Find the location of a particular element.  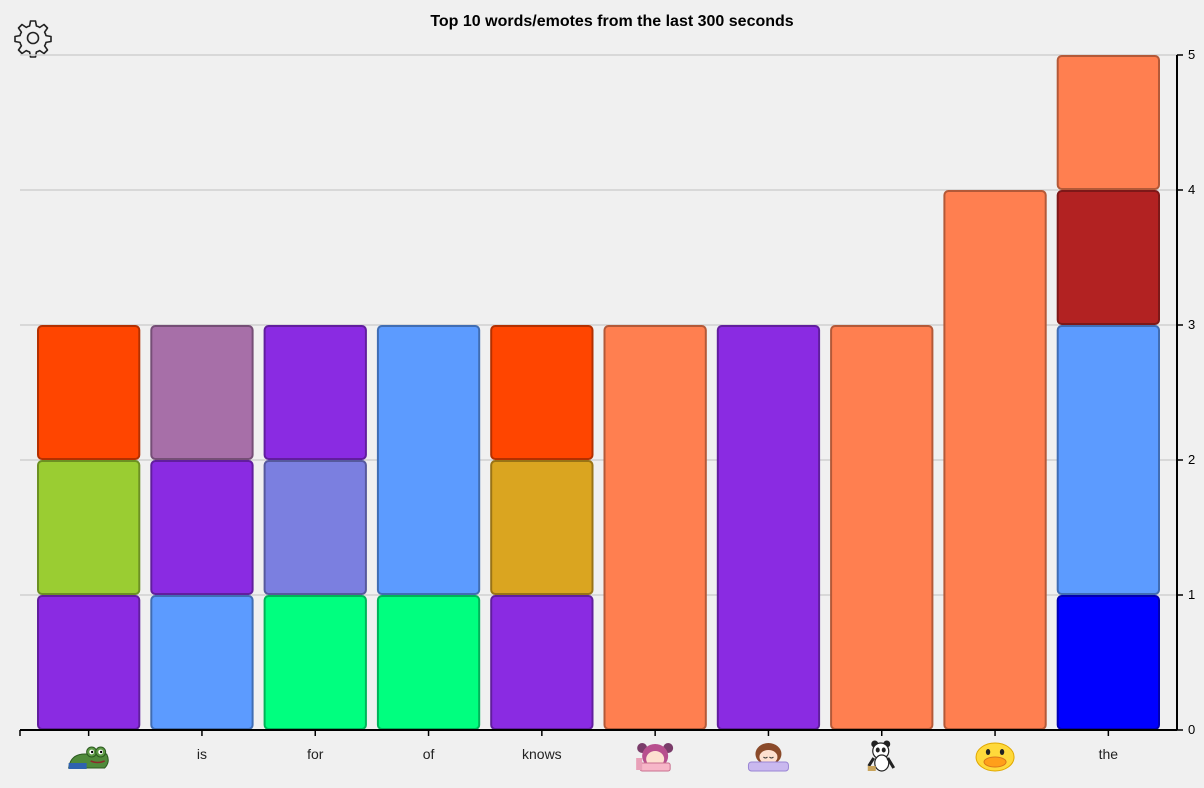

y-tick-label: 2 is located at coordinates (1191, 459).